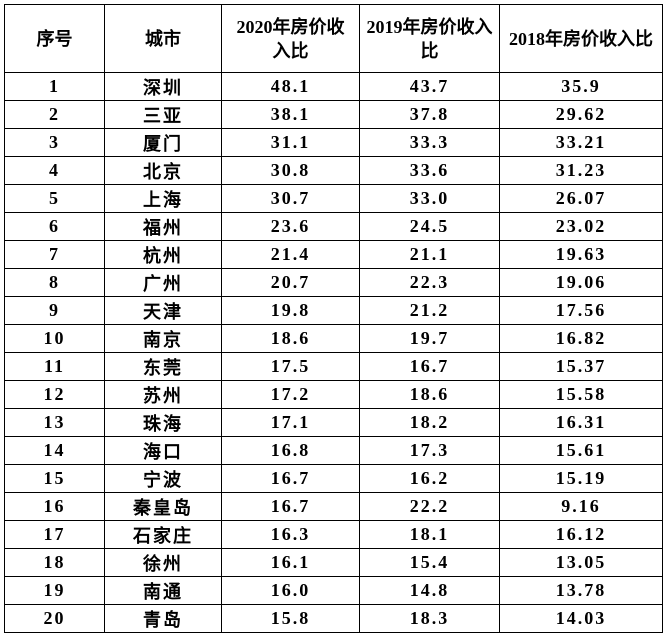 The width and height of the screenshot is (668, 640). Describe the element at coordinates (54, 450) in the screenshot. I see `table-cell: 14` at that location.